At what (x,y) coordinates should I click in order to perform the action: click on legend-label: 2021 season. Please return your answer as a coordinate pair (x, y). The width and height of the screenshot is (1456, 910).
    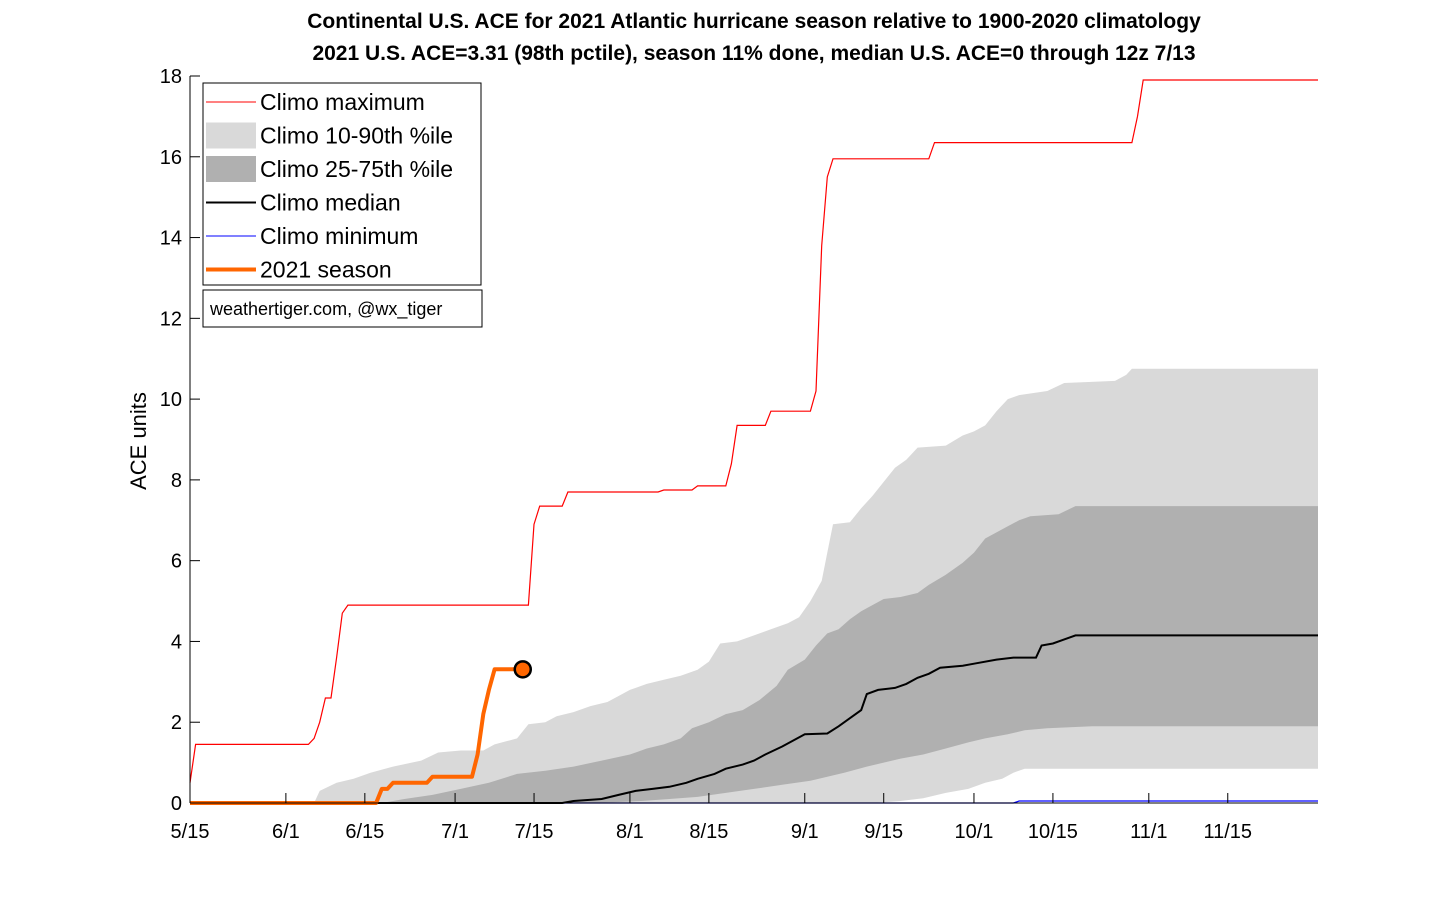
    Looking at the image, I should click on (326, 270).